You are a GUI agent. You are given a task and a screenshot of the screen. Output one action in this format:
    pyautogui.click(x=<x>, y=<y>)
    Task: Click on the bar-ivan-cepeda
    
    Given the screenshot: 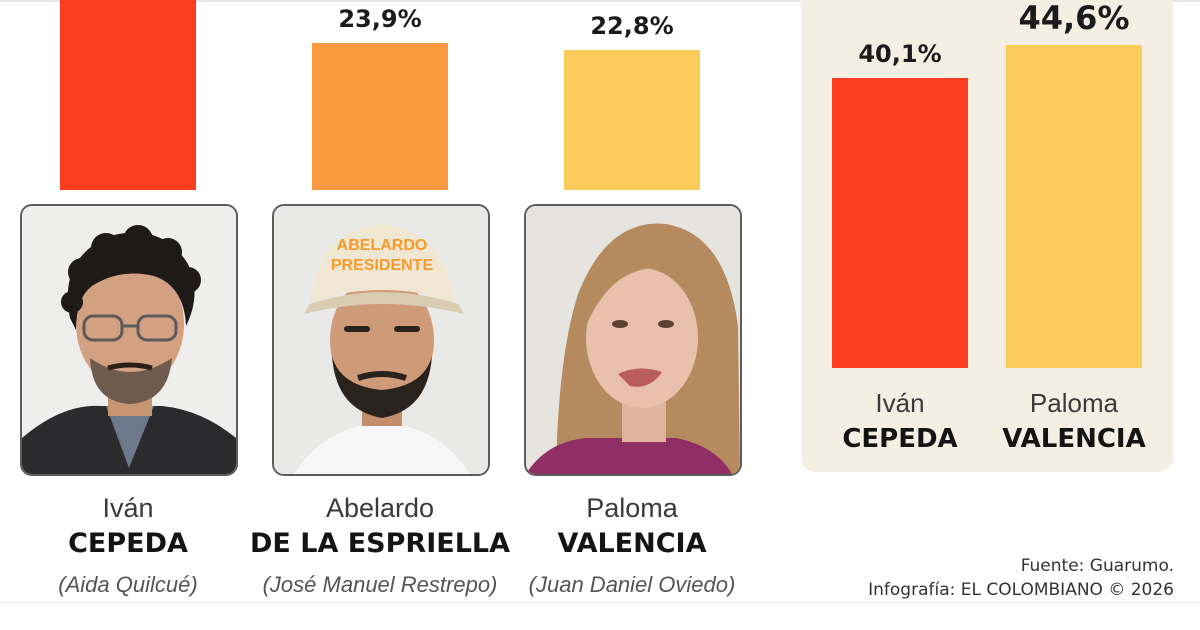 What is the action you would take?
    pyautogui.click(x=128, y=95)
    